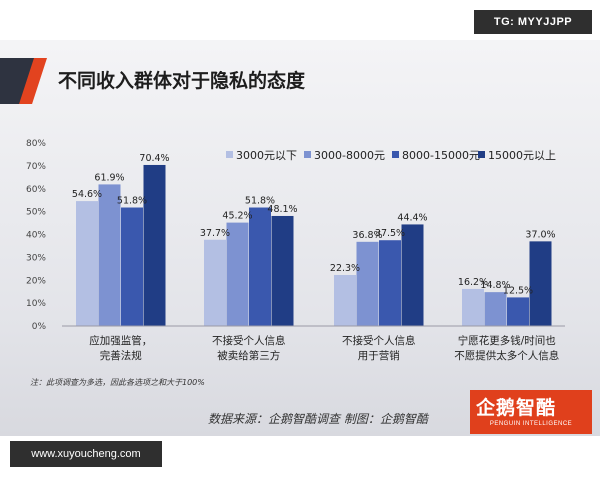  I want to click on y-tick-label: 20%, so click(36, 281).